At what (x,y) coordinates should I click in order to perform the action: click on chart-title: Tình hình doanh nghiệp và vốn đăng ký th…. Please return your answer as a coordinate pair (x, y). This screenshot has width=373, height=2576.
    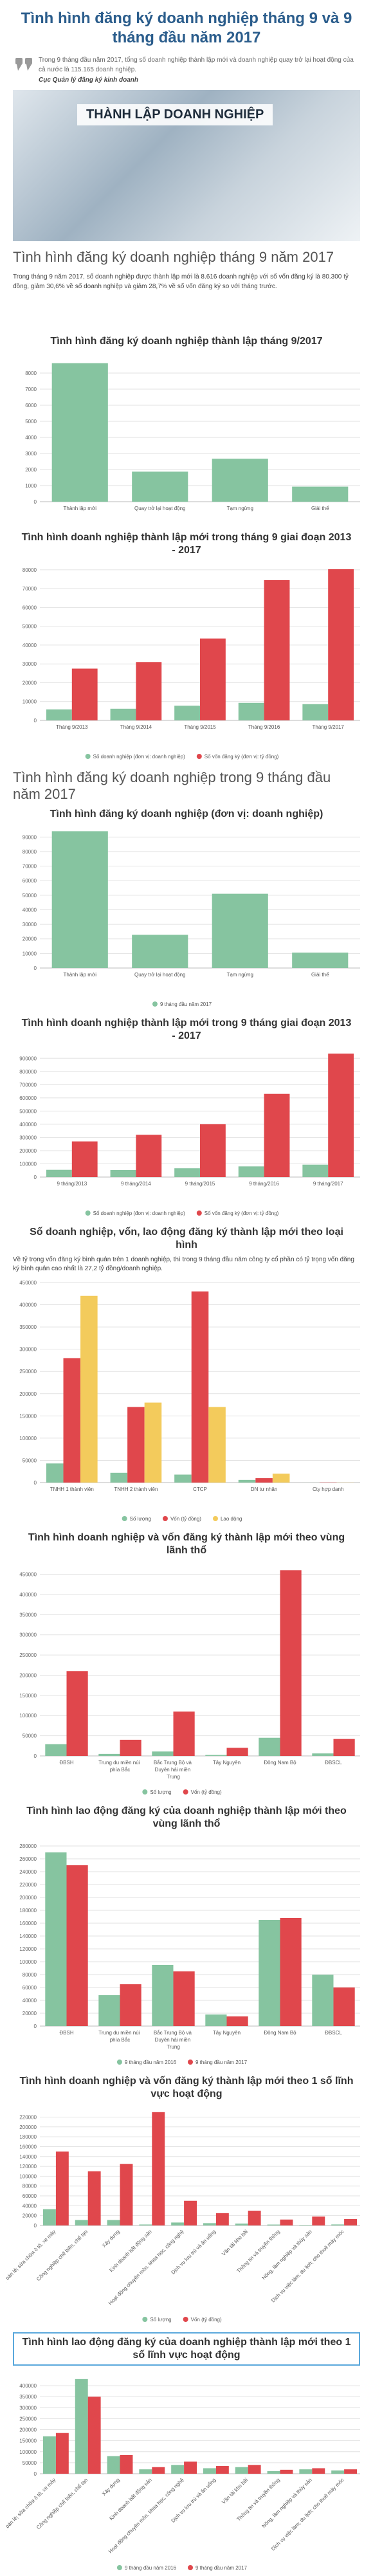
    Looking at the image, I should click on (186, 1544).